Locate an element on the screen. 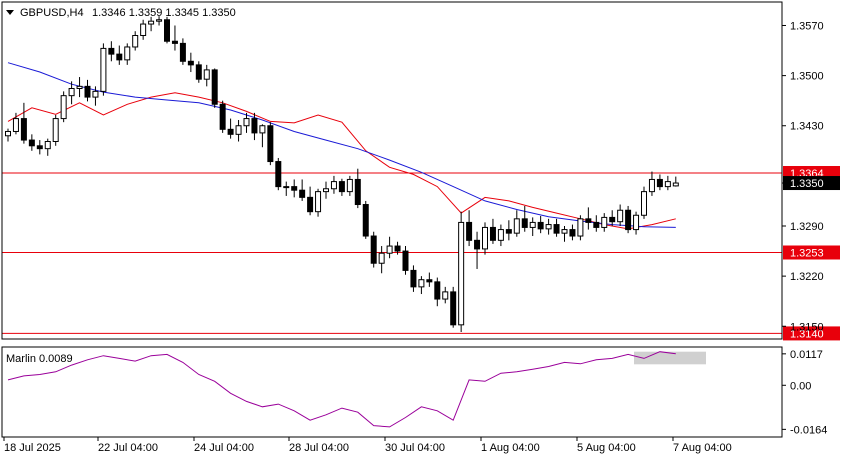 Image resolution: width=842 pixels, height=464 pixels. time-label: 5 Aug 04:00 is located at coordinates (606, 448).